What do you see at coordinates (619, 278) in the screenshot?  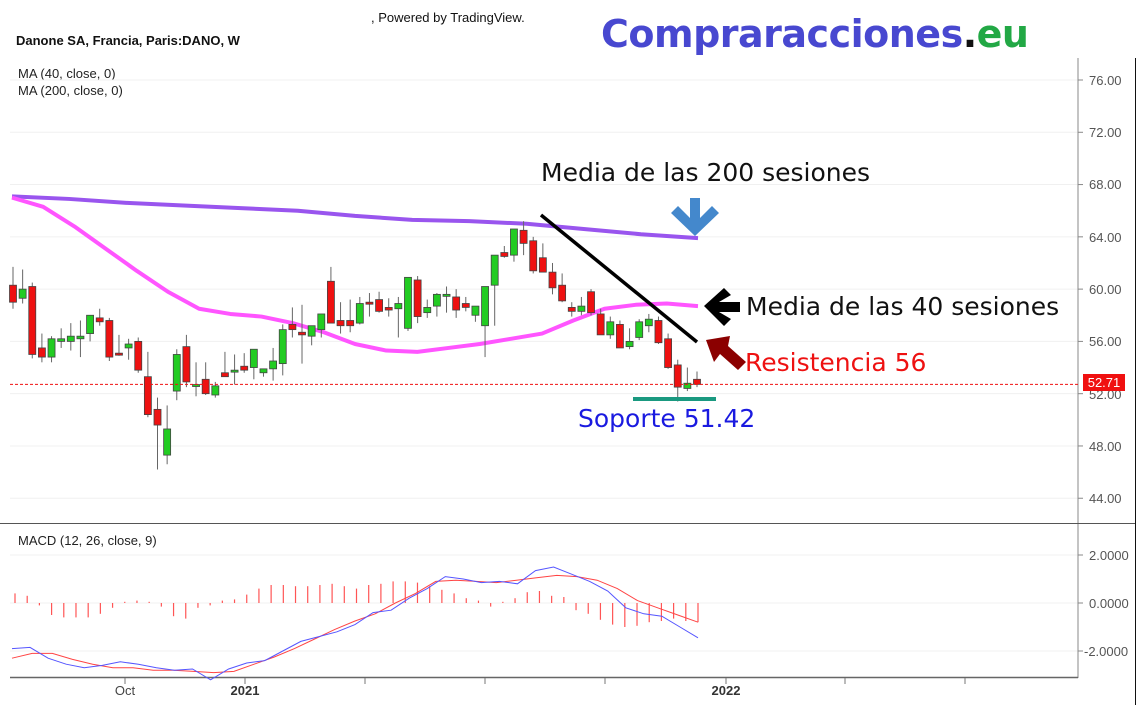 I see `downtrend-line` at bounding box center [619, 278].